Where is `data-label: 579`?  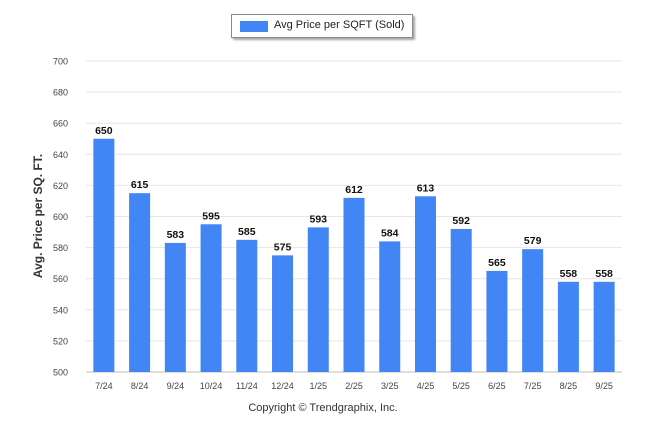 data-label: 579 is located at coordinates (533, 241).